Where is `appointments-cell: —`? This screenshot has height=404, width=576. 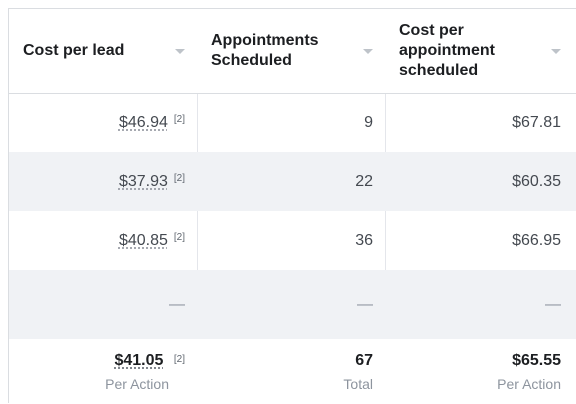 appointments-cell: — is located at coordinates (291, 304).